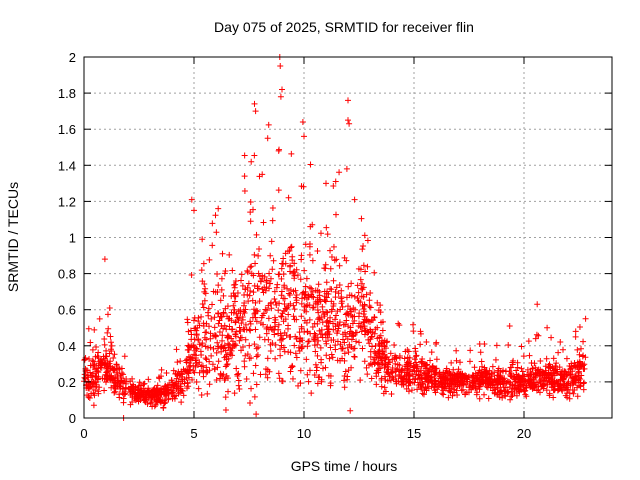 This screenshot has height=480, width=640. Describe the element at coordinates (193, 433) in the screenshot. I see `x-tick-label: 5` at that location.